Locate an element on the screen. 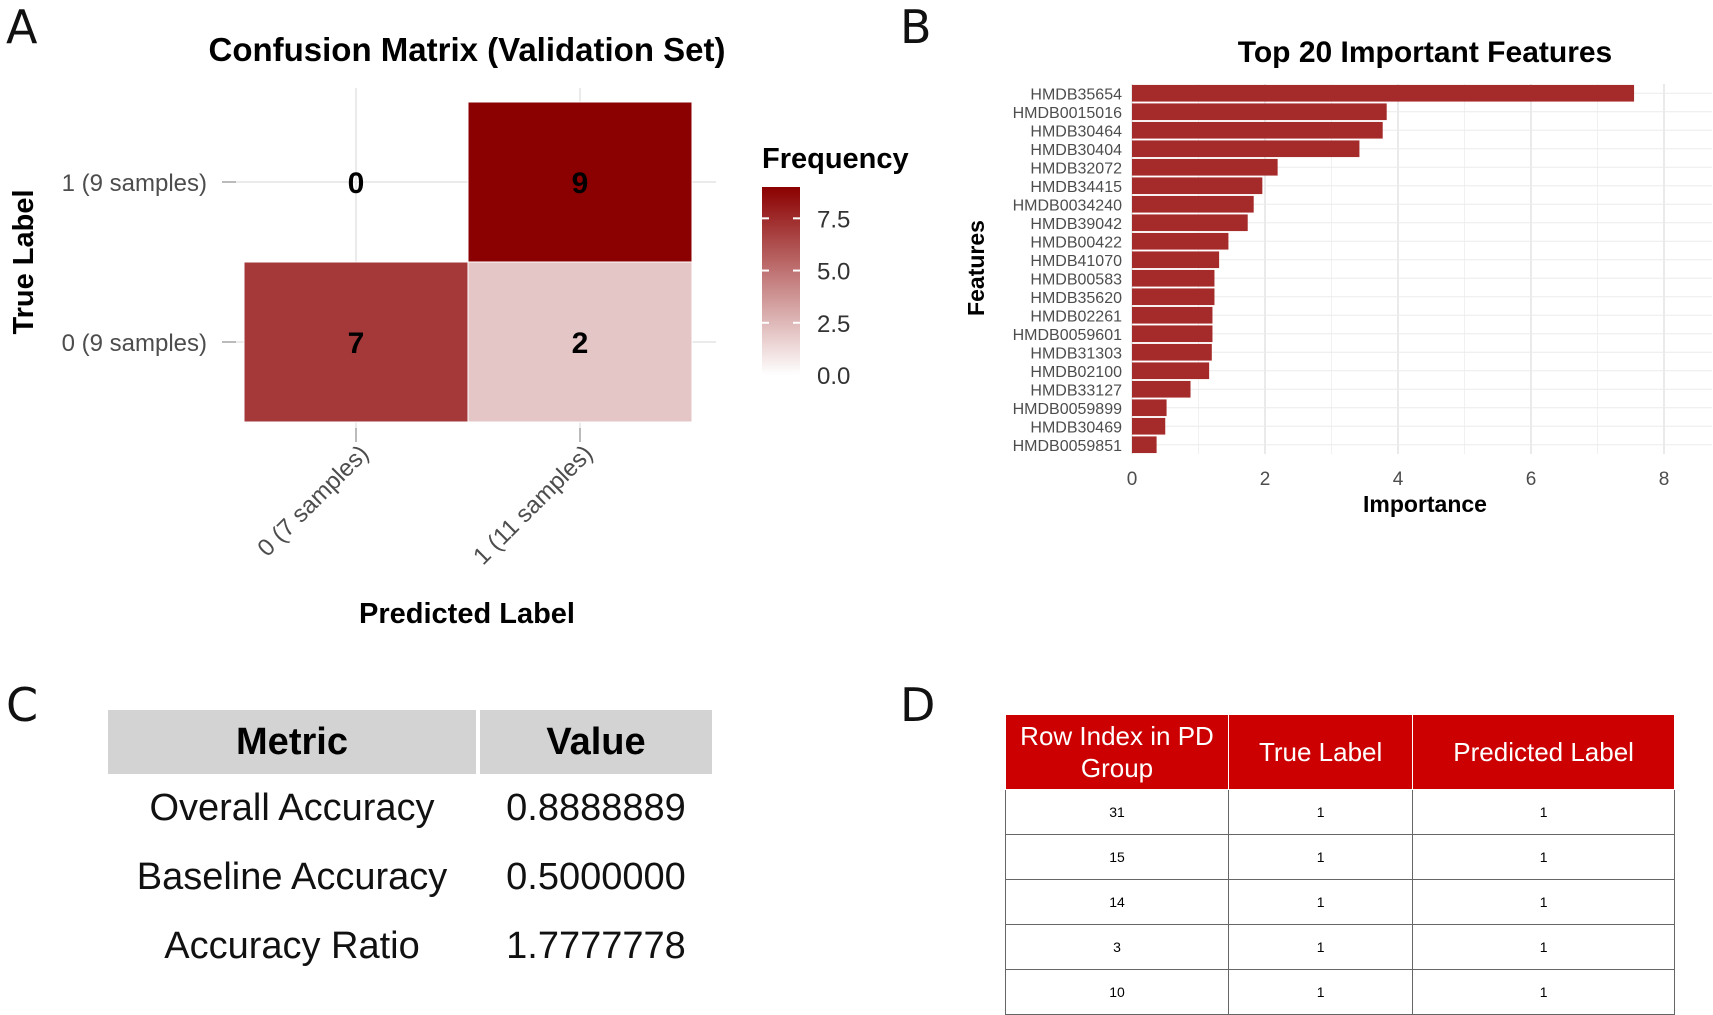 The height and width of the screenshot is (1015, 1713). row-index-cell: 15 is located at coordinates (1117, 857).